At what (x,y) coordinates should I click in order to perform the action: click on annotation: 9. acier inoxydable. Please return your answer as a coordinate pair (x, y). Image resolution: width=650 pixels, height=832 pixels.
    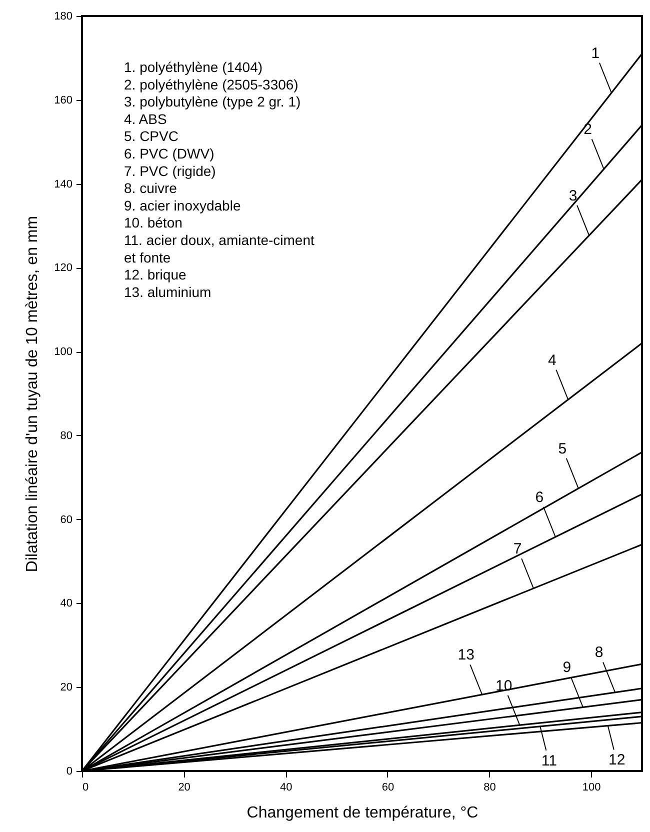
    Looking at the image, I should click on (182, 205).